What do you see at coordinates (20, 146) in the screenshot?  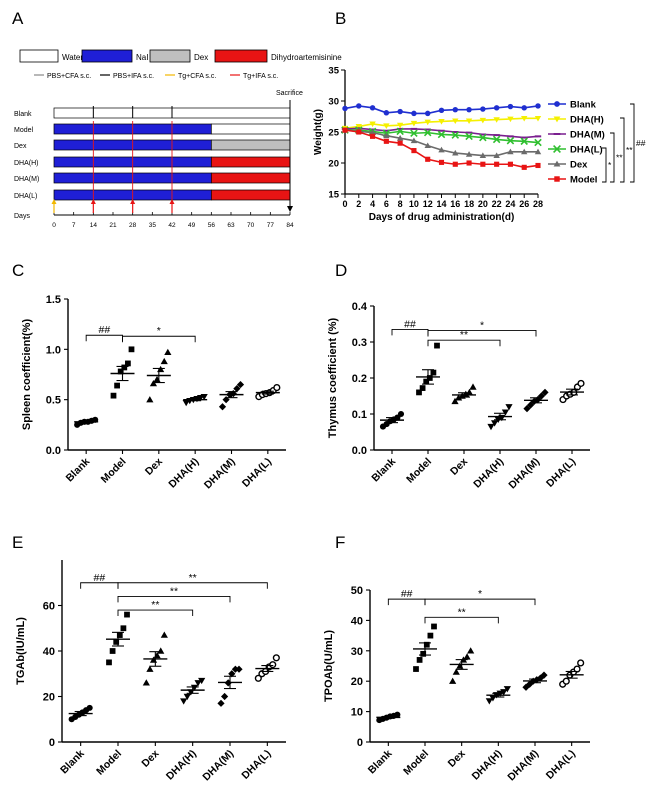 I see `group-label: Dex` at bounding box center [20, 146].